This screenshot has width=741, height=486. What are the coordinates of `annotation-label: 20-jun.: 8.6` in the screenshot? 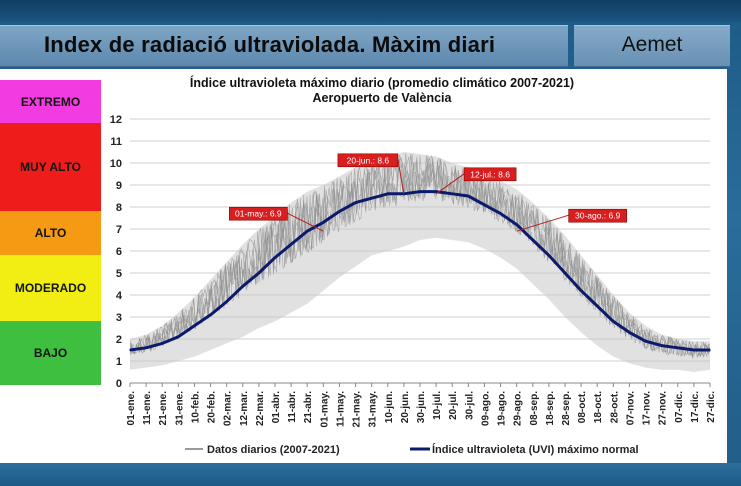 It's located at (368, 160).